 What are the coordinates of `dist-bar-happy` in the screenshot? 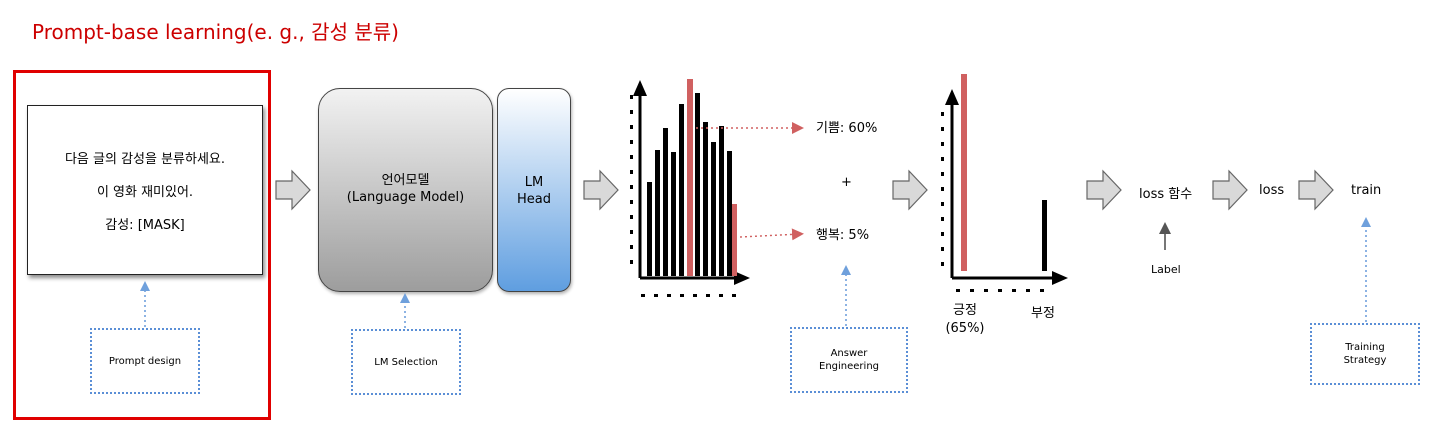 It's located at (734, 240).